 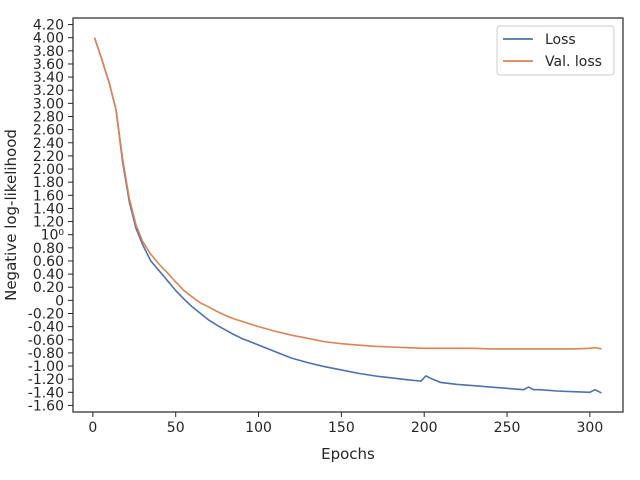 What do you see at coordinates (48, 170) in the screenshot?
I see `y-tick-label: 2.00` at bounding box center [48, 170].